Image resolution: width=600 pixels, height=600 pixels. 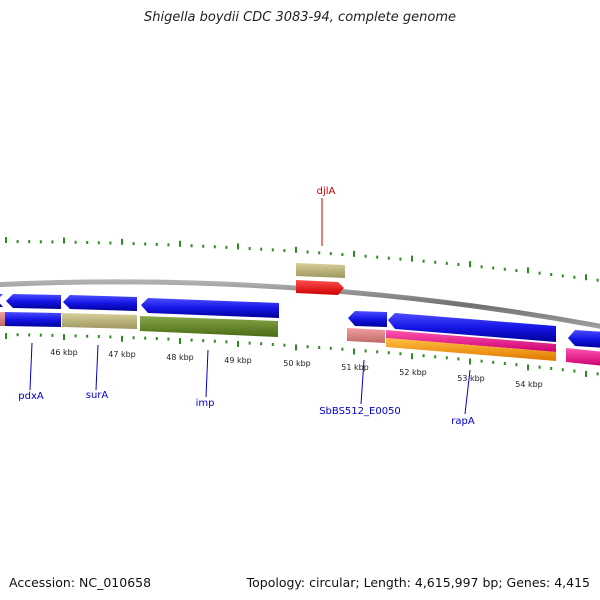 I want to click on rapA-cds-arrow, so click(x=472, y=327).